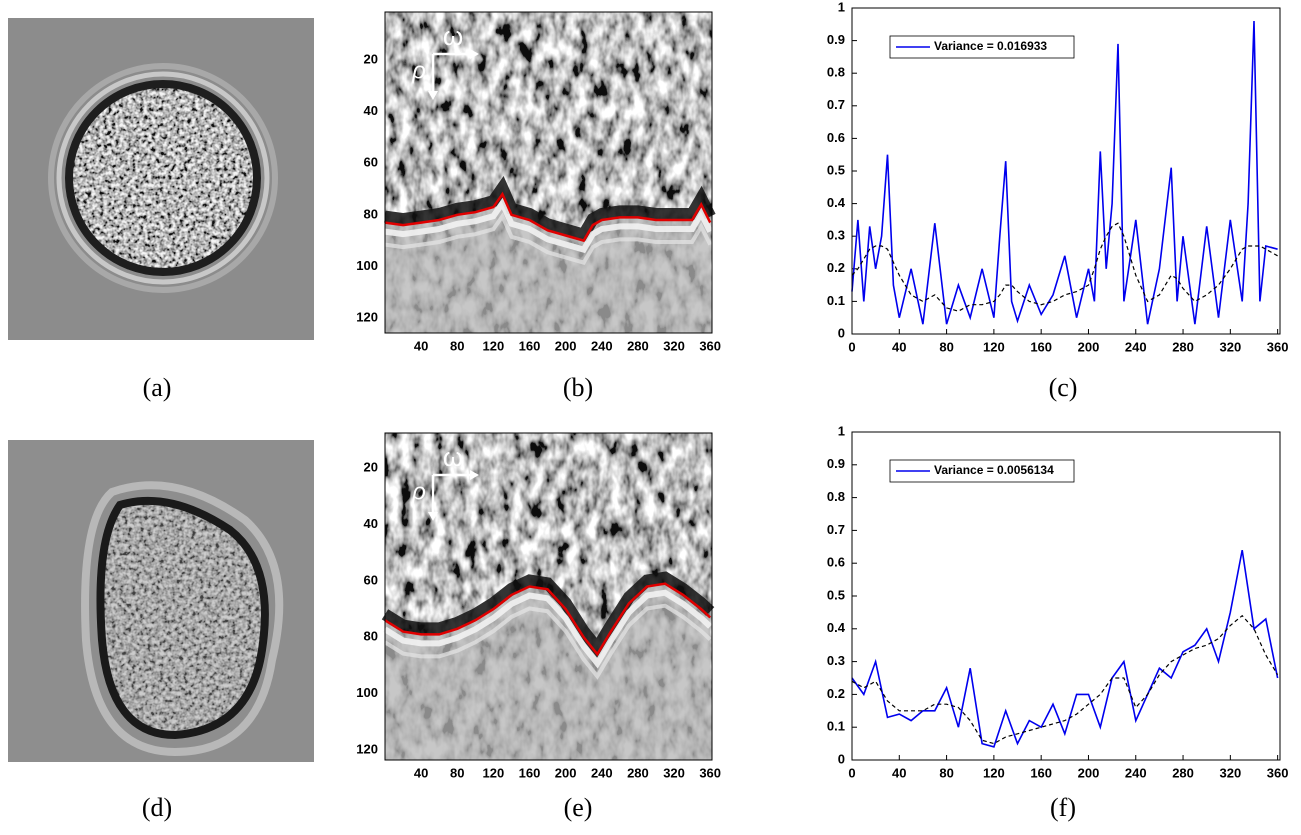  I want to click on y-tick-label: 0.2, so click(836, 693).